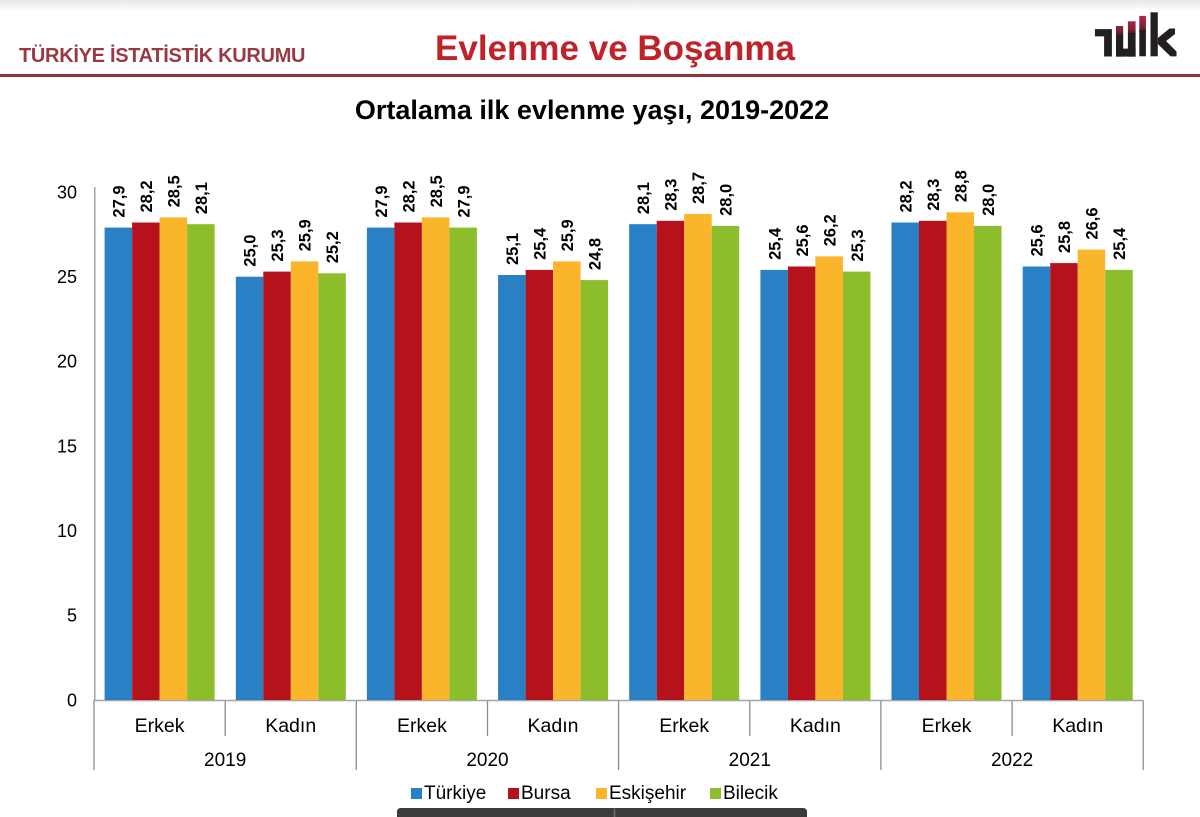 This screenshot has width=1200, height=817. What do you see at coordinates (648, 793) in the screenshot?
I see `svg-text: Eskişehir` at bounding box center [648, 793].